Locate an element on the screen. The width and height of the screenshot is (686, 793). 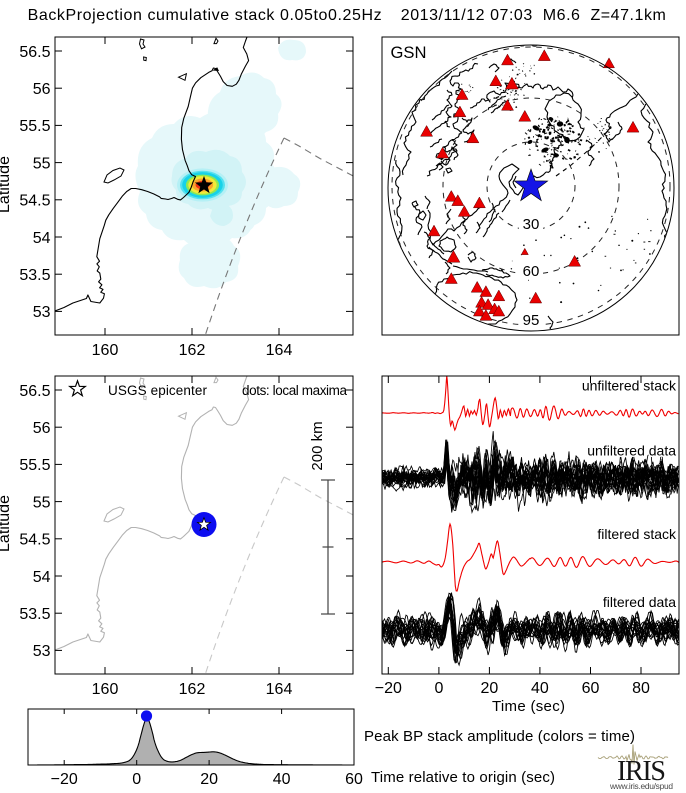
svg-text: 200 km is located at coordinates (317, 445).